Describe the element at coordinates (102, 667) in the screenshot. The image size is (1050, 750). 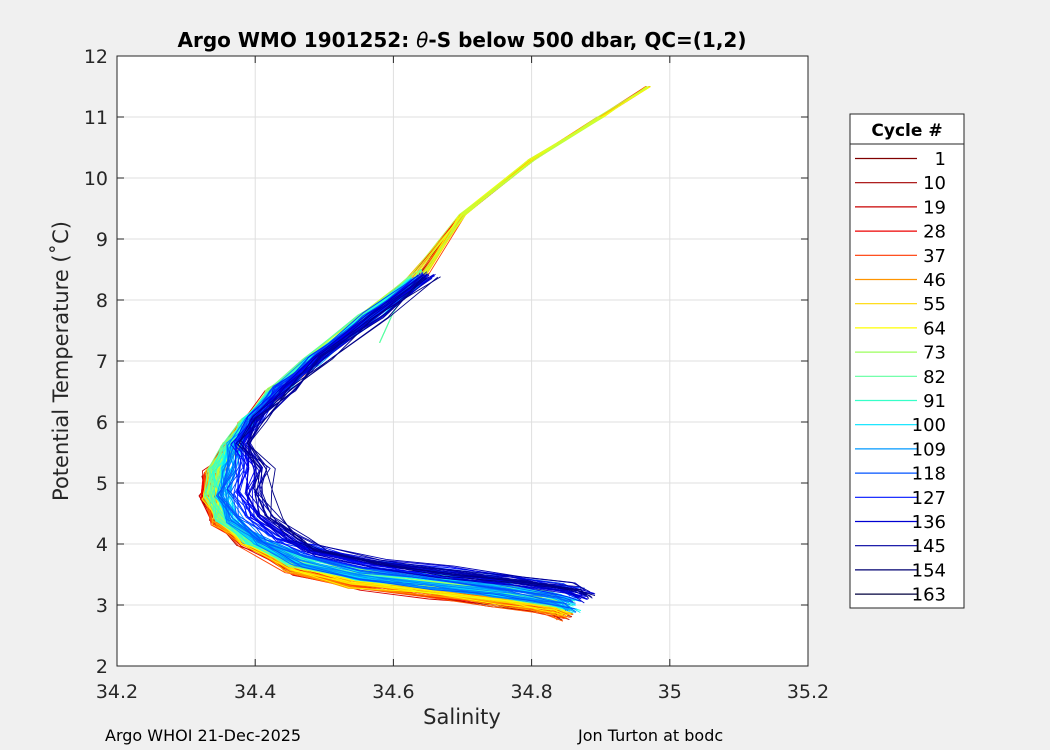
I see `y-tick-label: 2` at that location.